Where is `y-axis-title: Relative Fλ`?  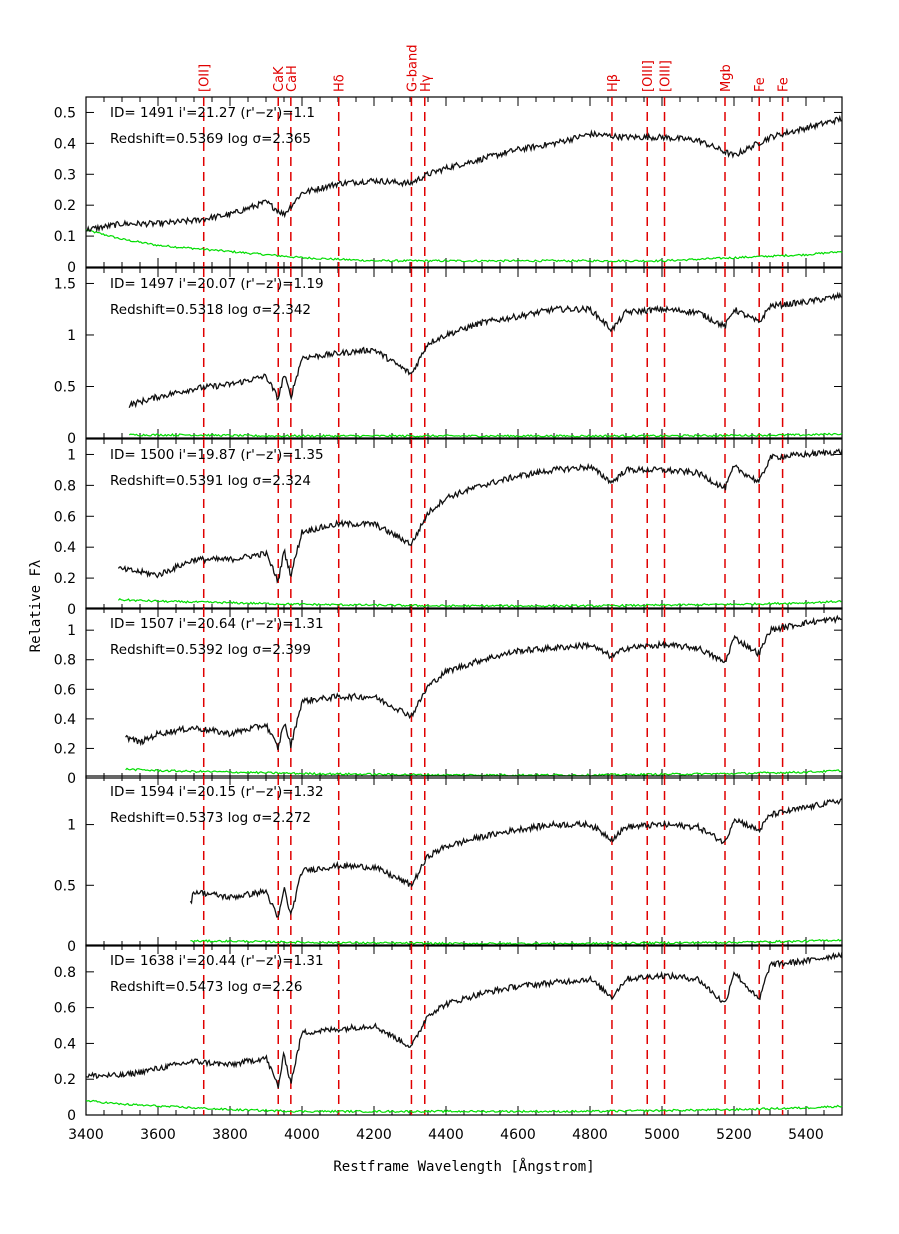
y-axis-title: Relative Fλ is located at coordinates (36, 606).